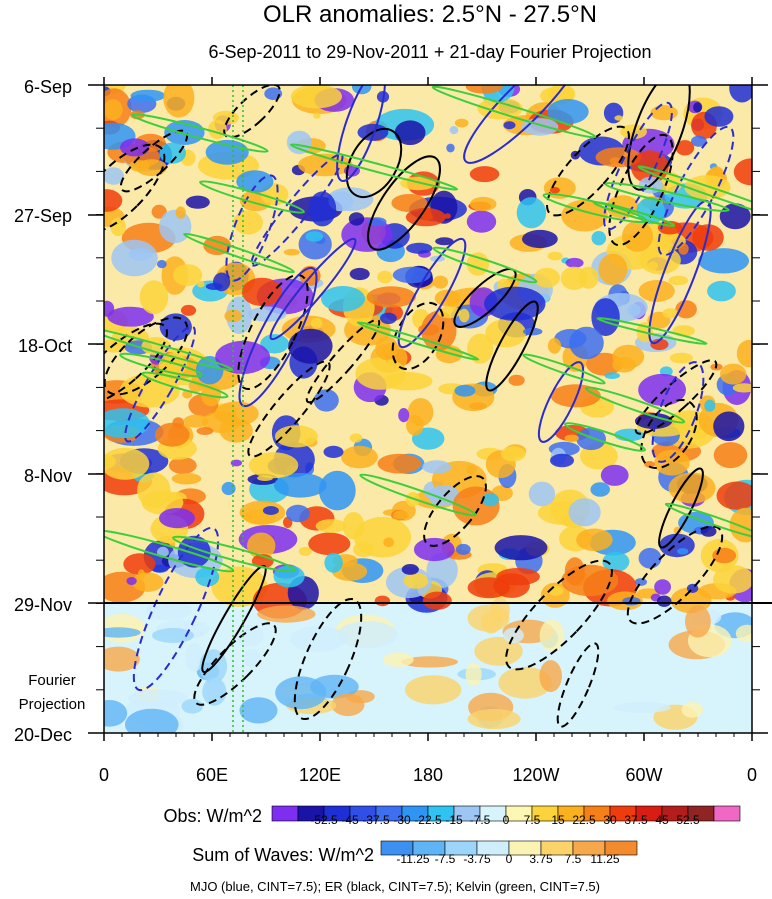 This screenshot has height=899, width=772. Describe the element at coordinates (752, 775) in the screenshot. I see `x-tick-label-0-end: 0` at that location.